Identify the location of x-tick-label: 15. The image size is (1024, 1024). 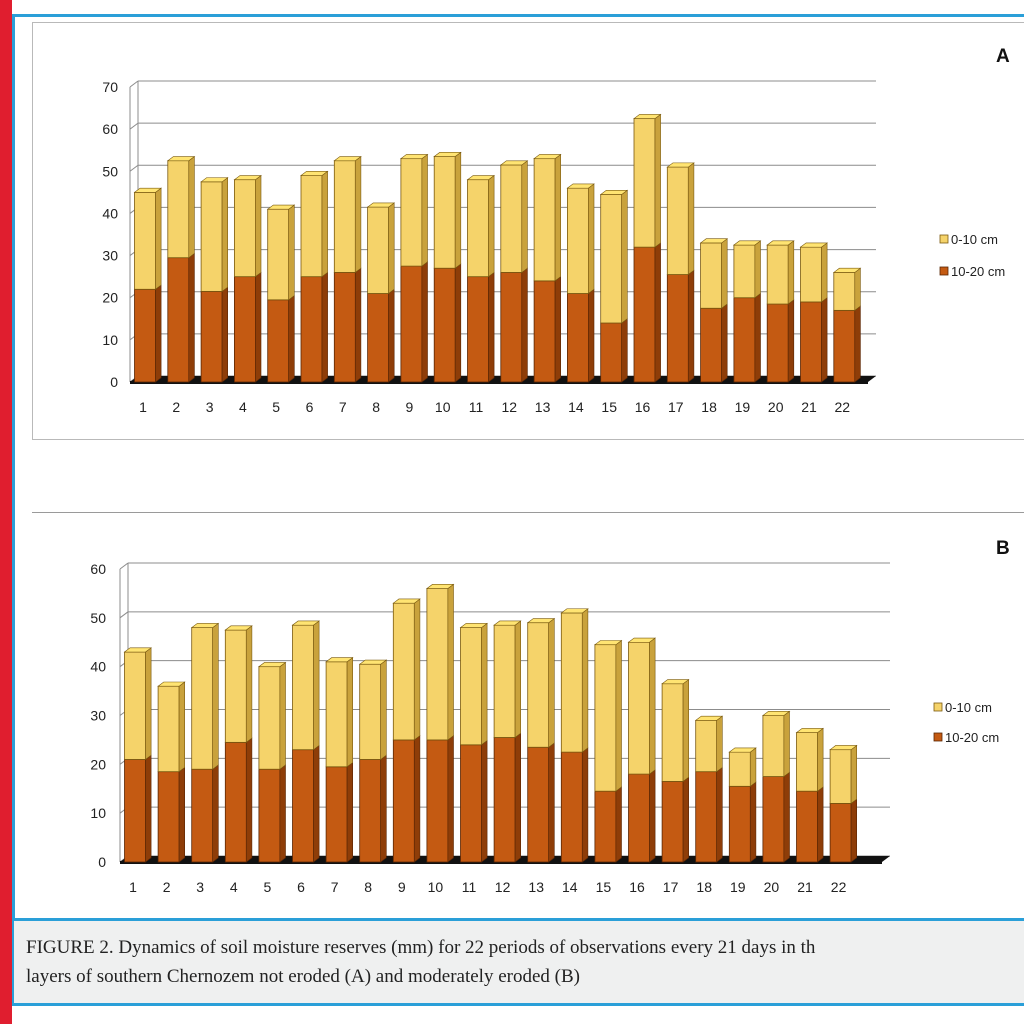
(609, 407).